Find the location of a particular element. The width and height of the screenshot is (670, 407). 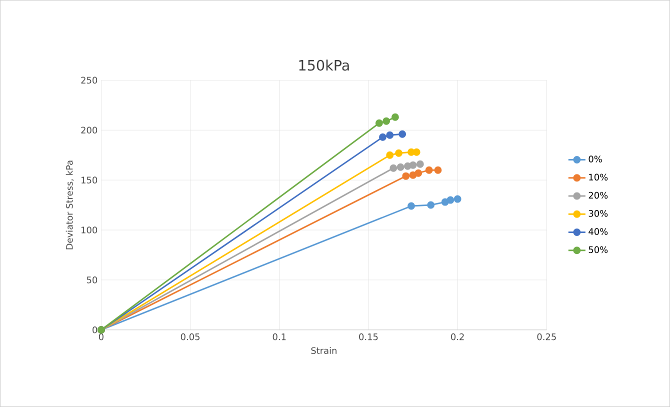

y-tick-label: 50 is located at coordinates (92, 280).